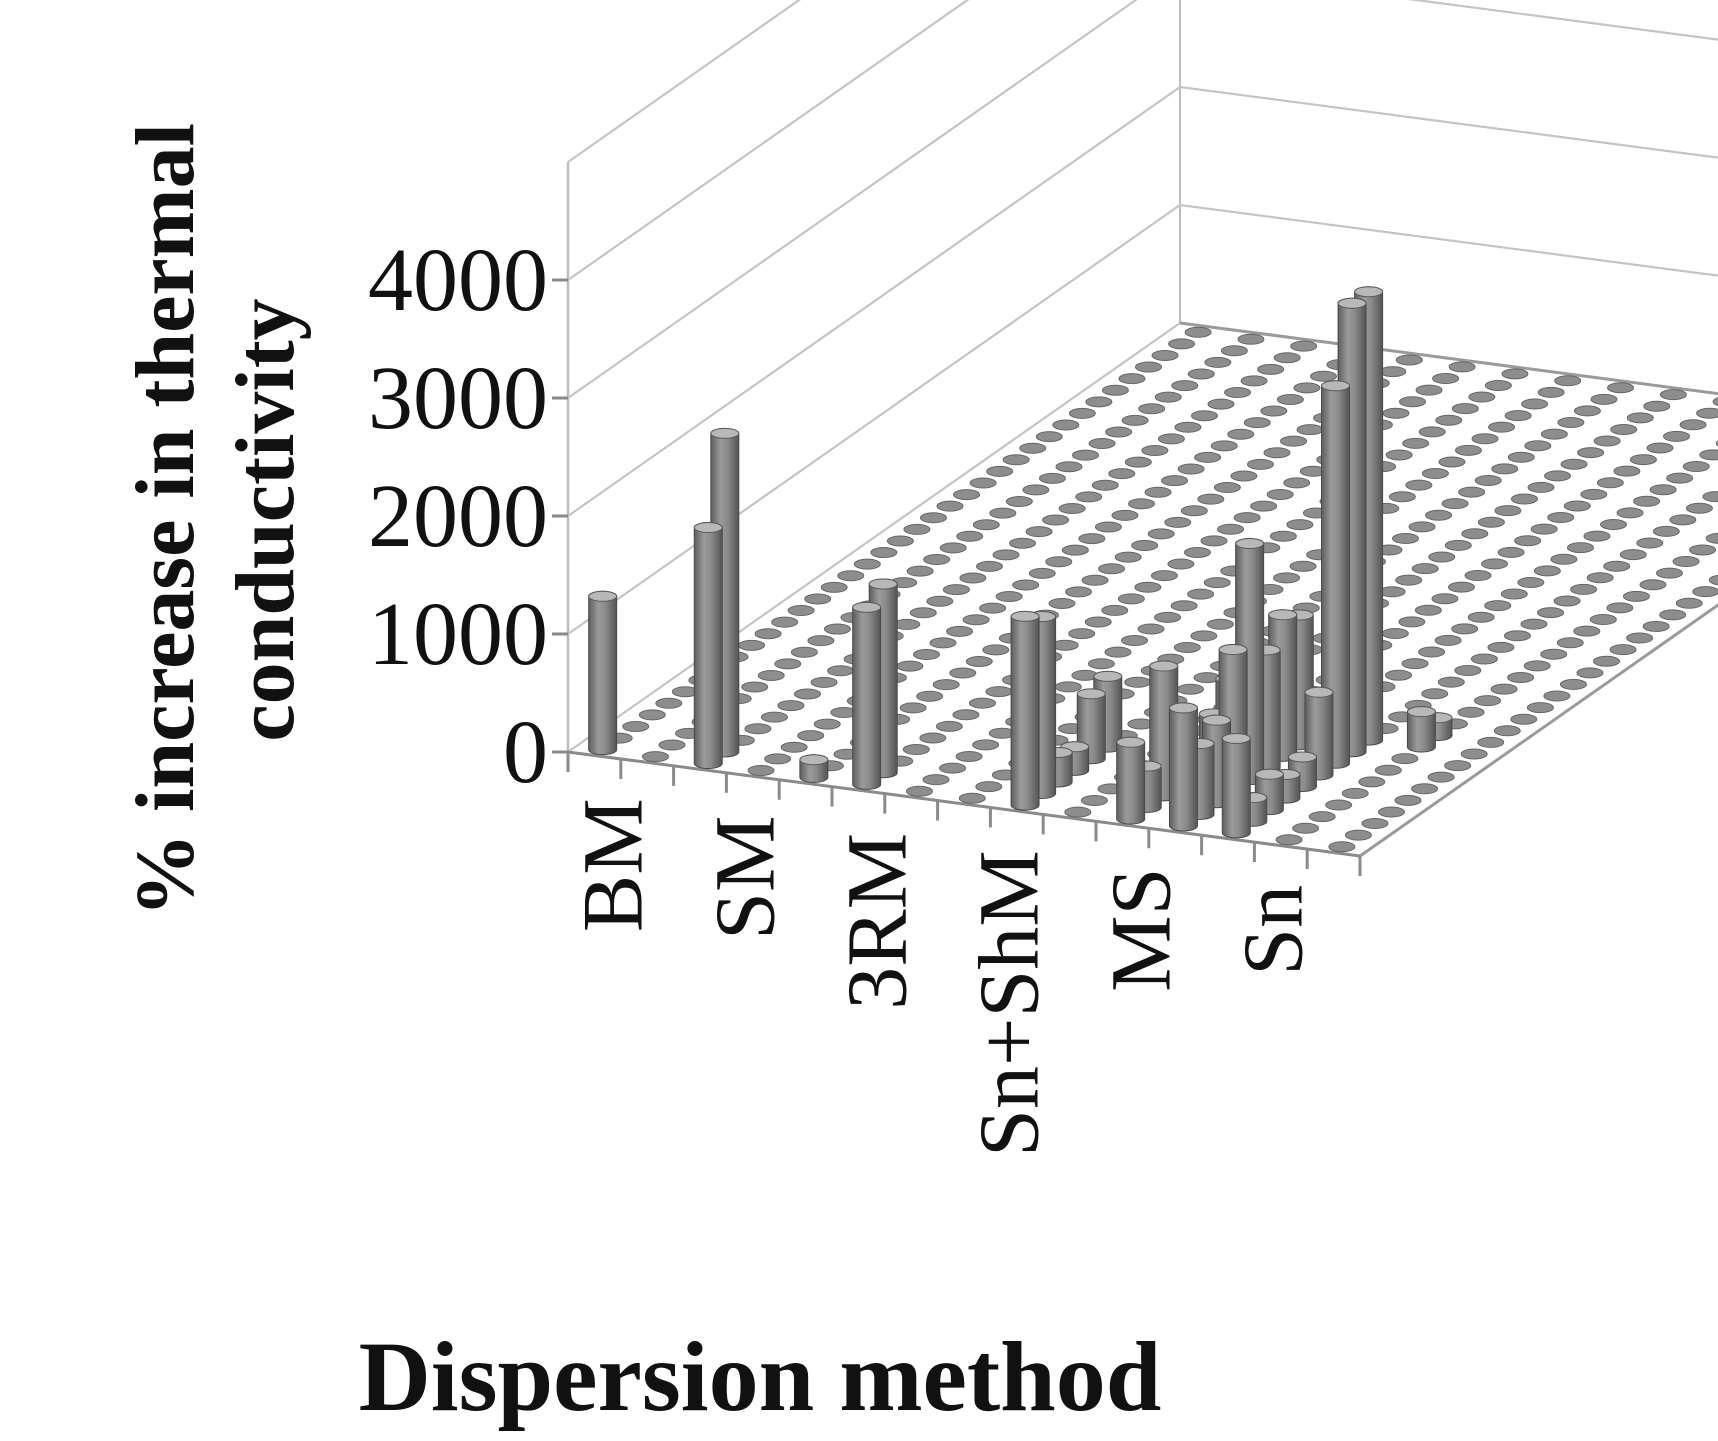 This screenshot has width=1718, height=1441. What do you see at coordinates (458, 634) in the screenshot?
I see `y-tick-label-1: 1000` at bounding box center [458, 634].